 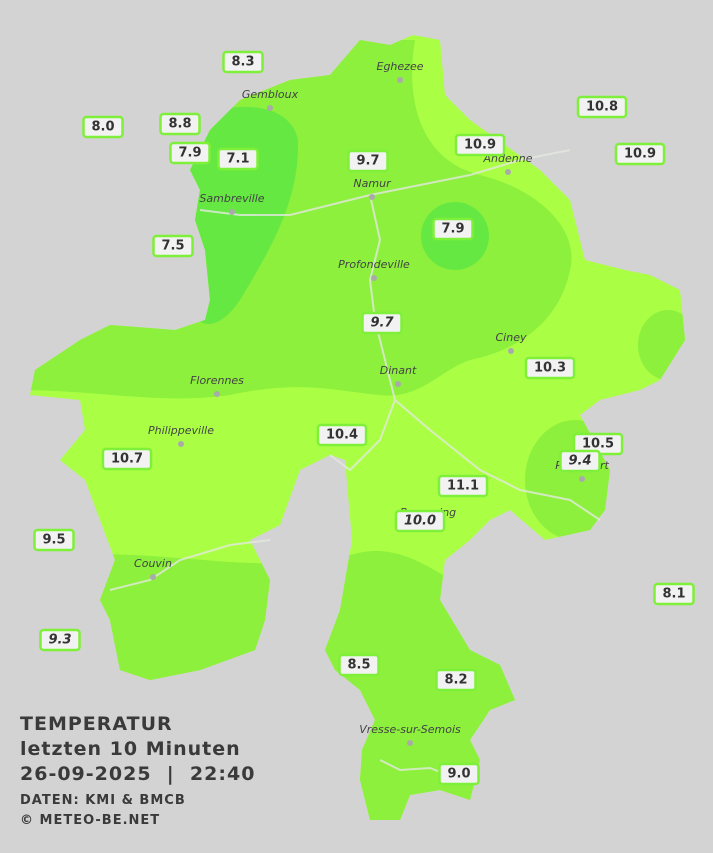 I want to click on station-value: 8.0, so click(x=102, y=127).